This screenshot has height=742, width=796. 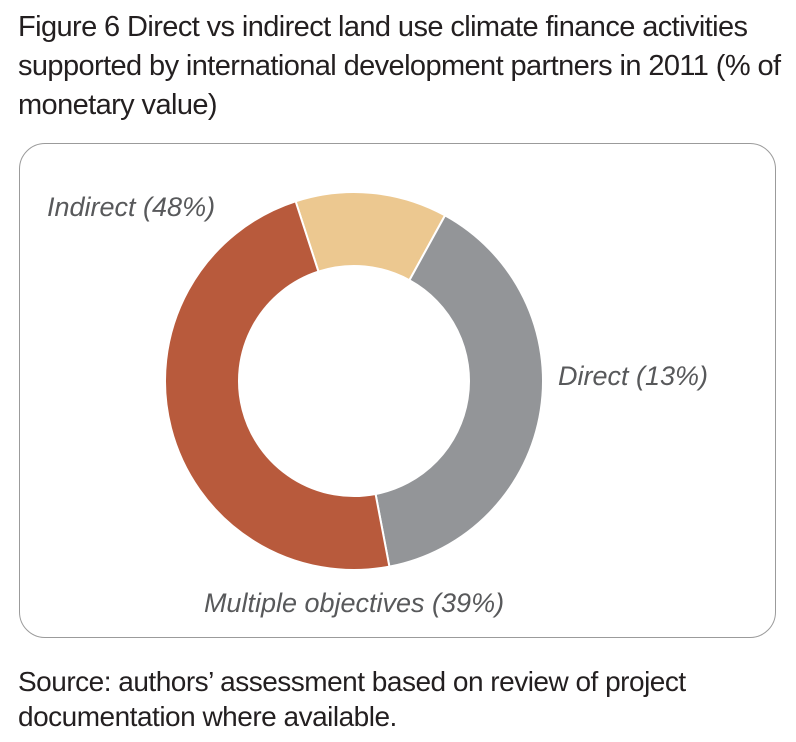 I want to click on slice-multiple-objectives, so click(x=459, y=391).